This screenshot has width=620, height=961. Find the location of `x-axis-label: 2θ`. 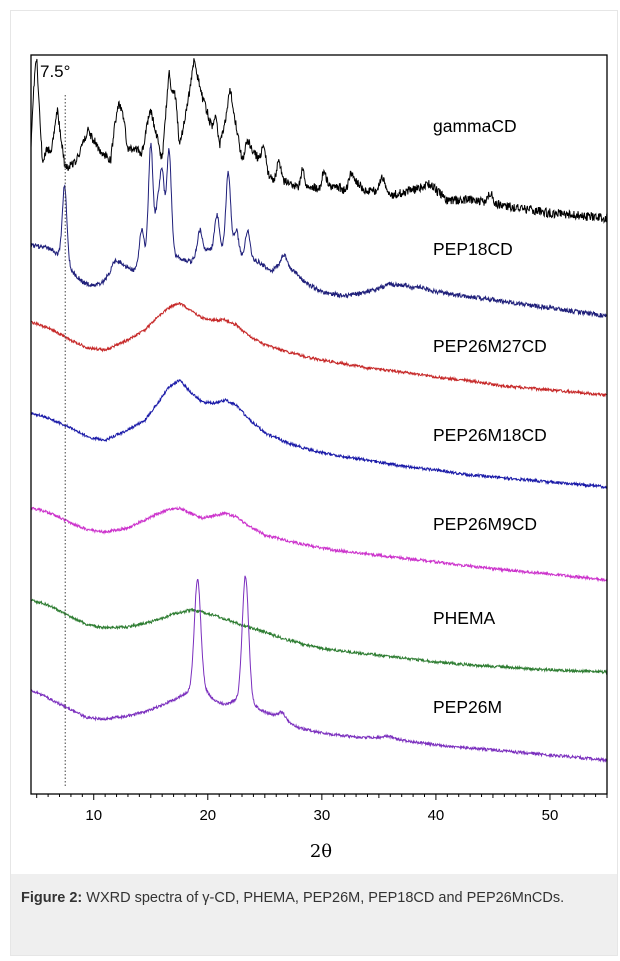

x-axis-label: 2θ is located at coordinates (321, 851).